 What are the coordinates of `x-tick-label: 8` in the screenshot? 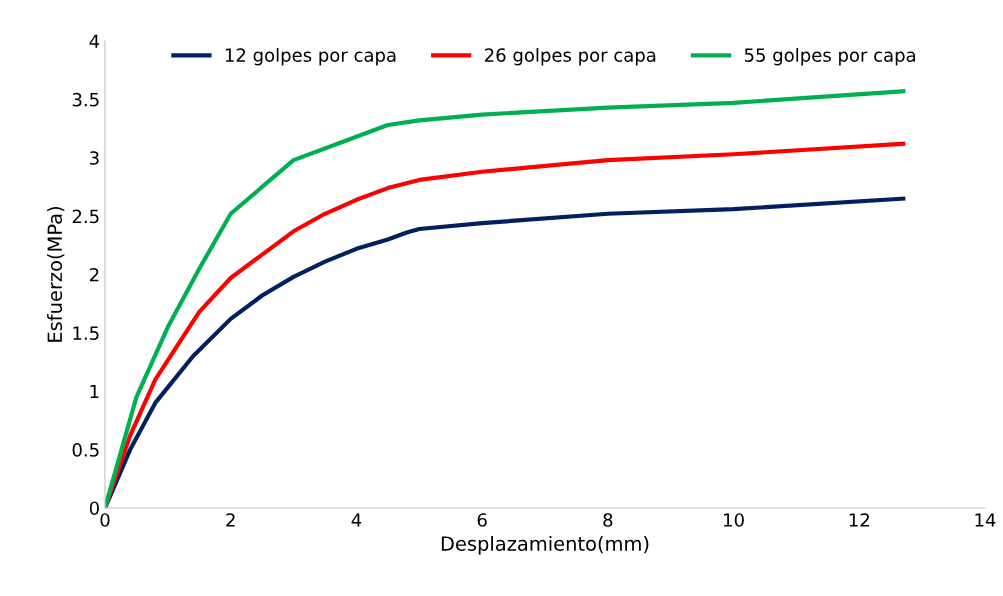 It's located at (608, 520).